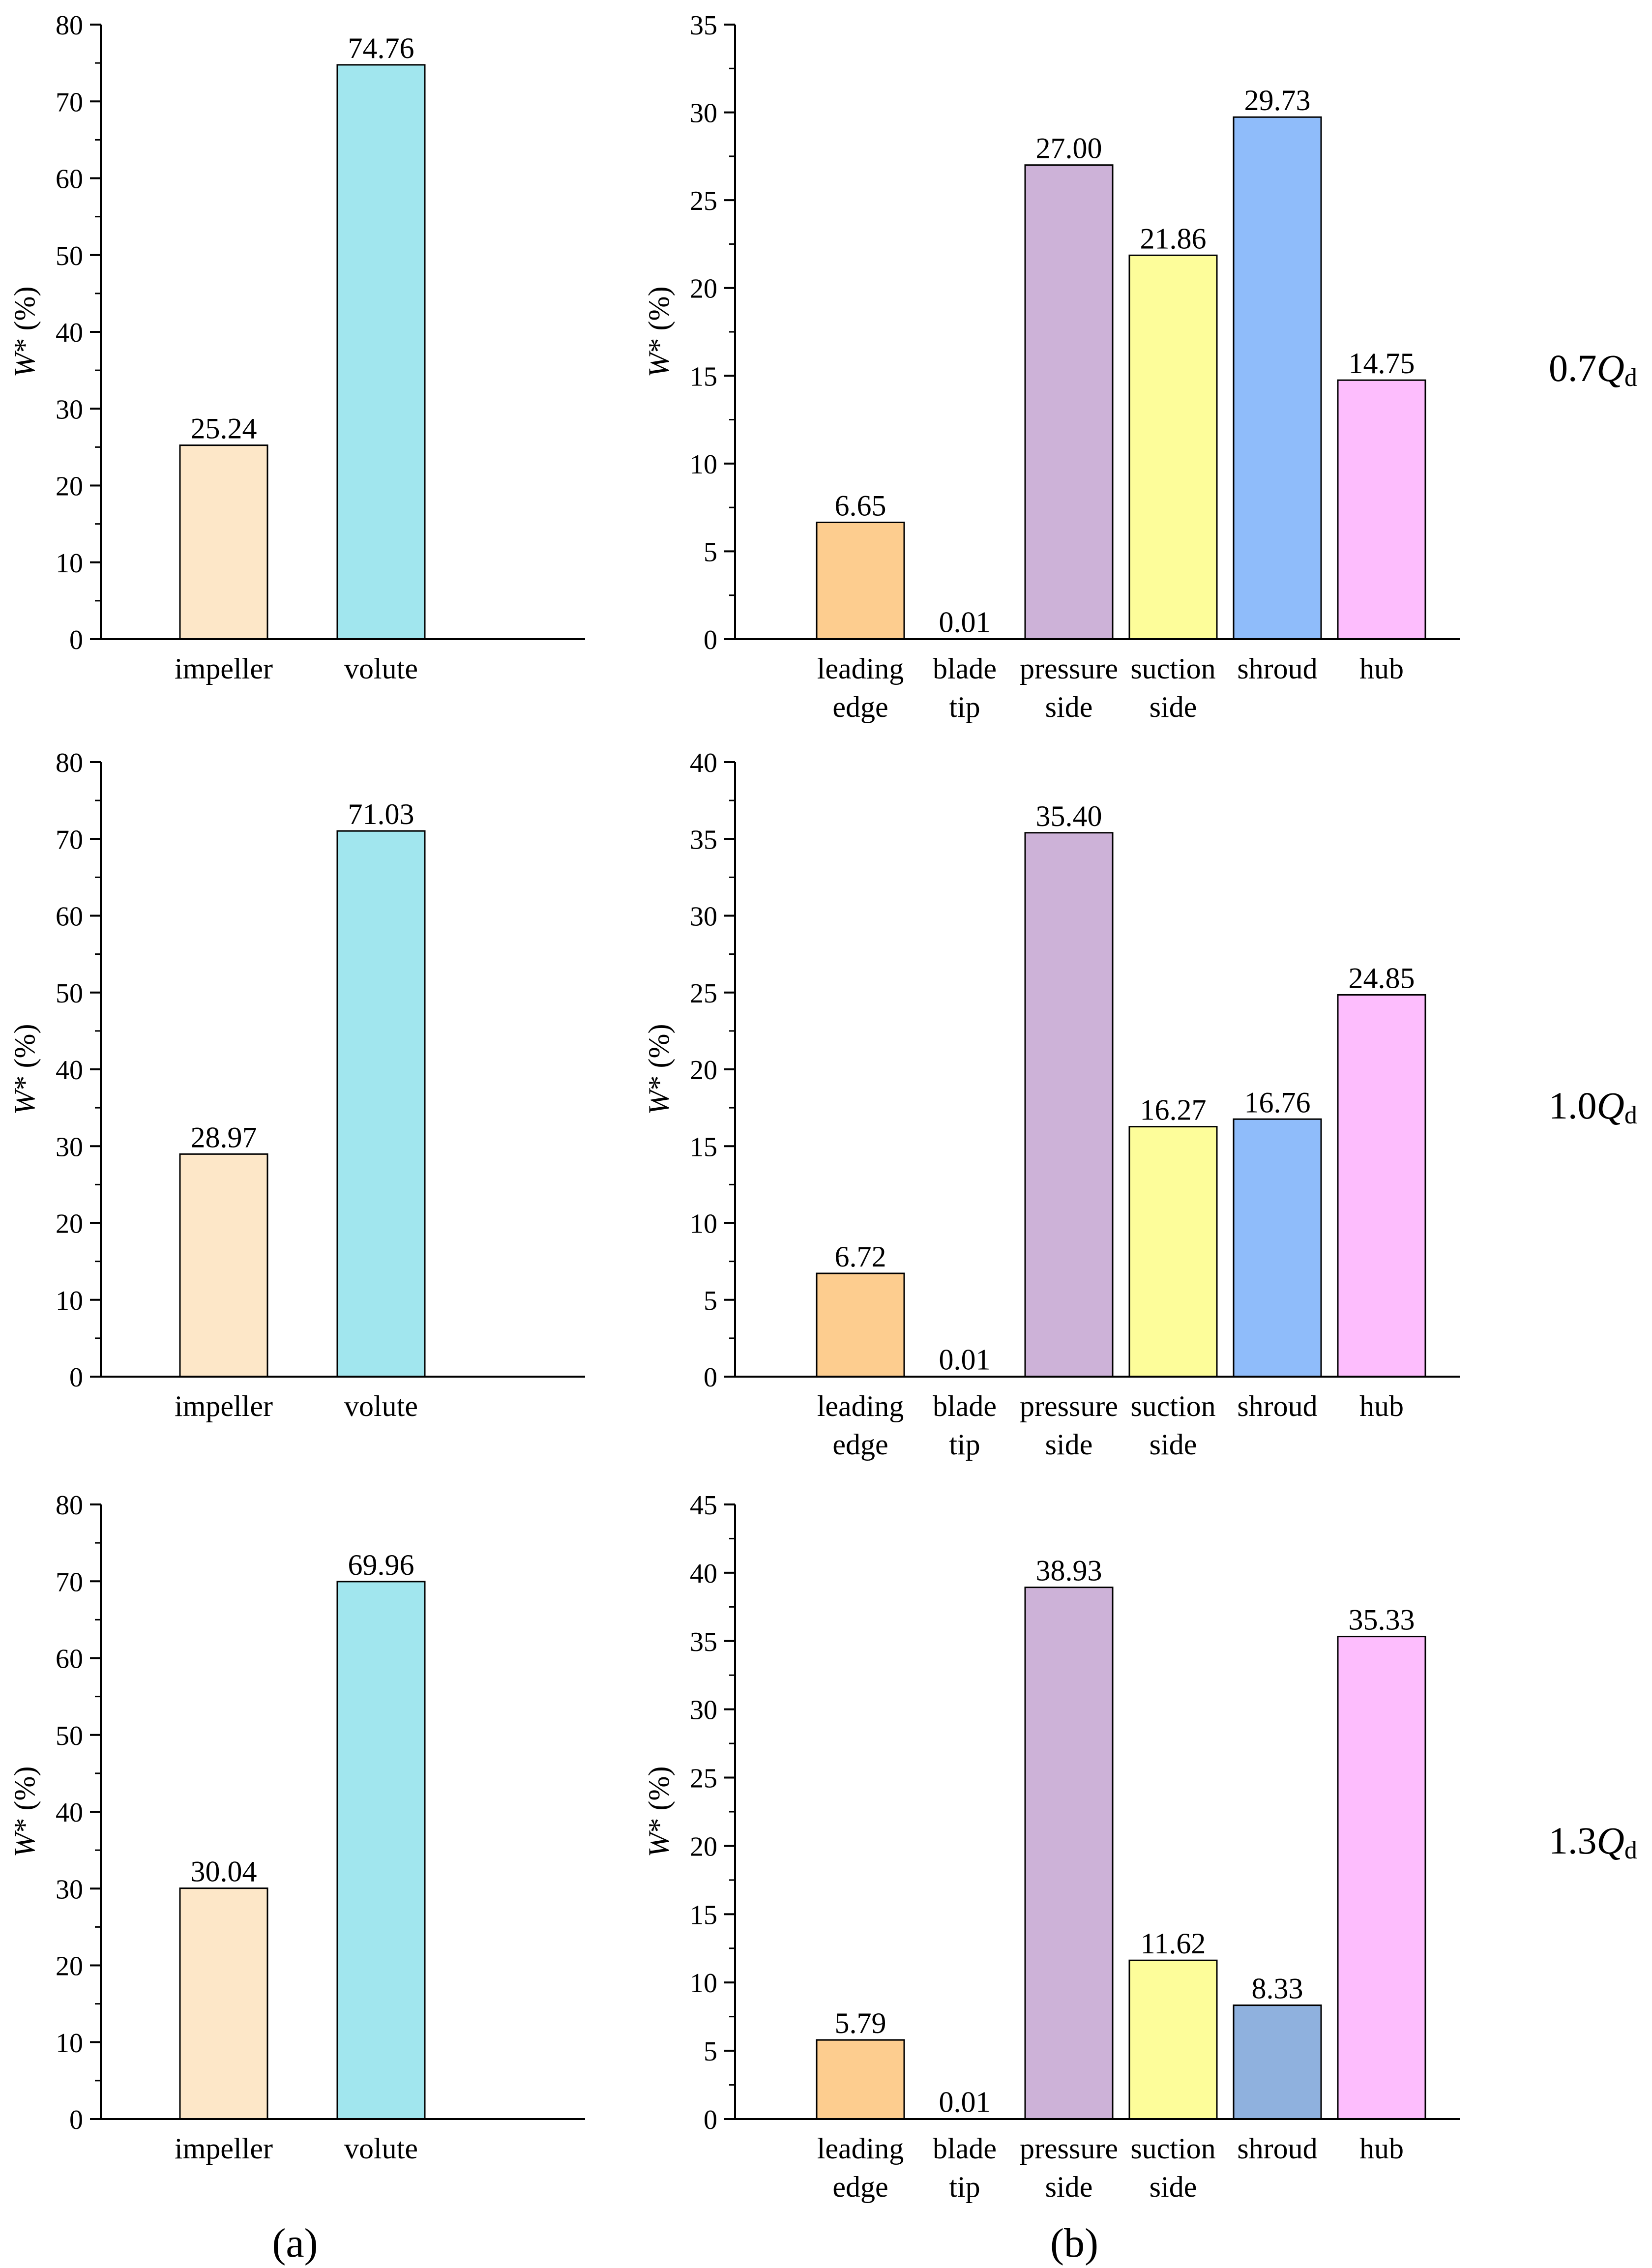  I want to click on category-label: side, so click(1069, 707).